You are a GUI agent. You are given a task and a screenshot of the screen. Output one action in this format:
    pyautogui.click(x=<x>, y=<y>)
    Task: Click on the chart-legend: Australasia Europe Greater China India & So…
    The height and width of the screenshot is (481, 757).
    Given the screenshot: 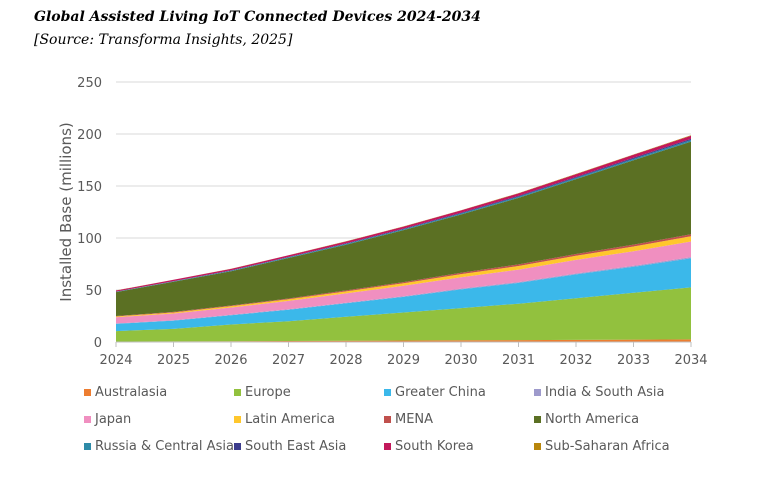 What is the action you would take?
    pyautogui.click(x=409, y=419)
    